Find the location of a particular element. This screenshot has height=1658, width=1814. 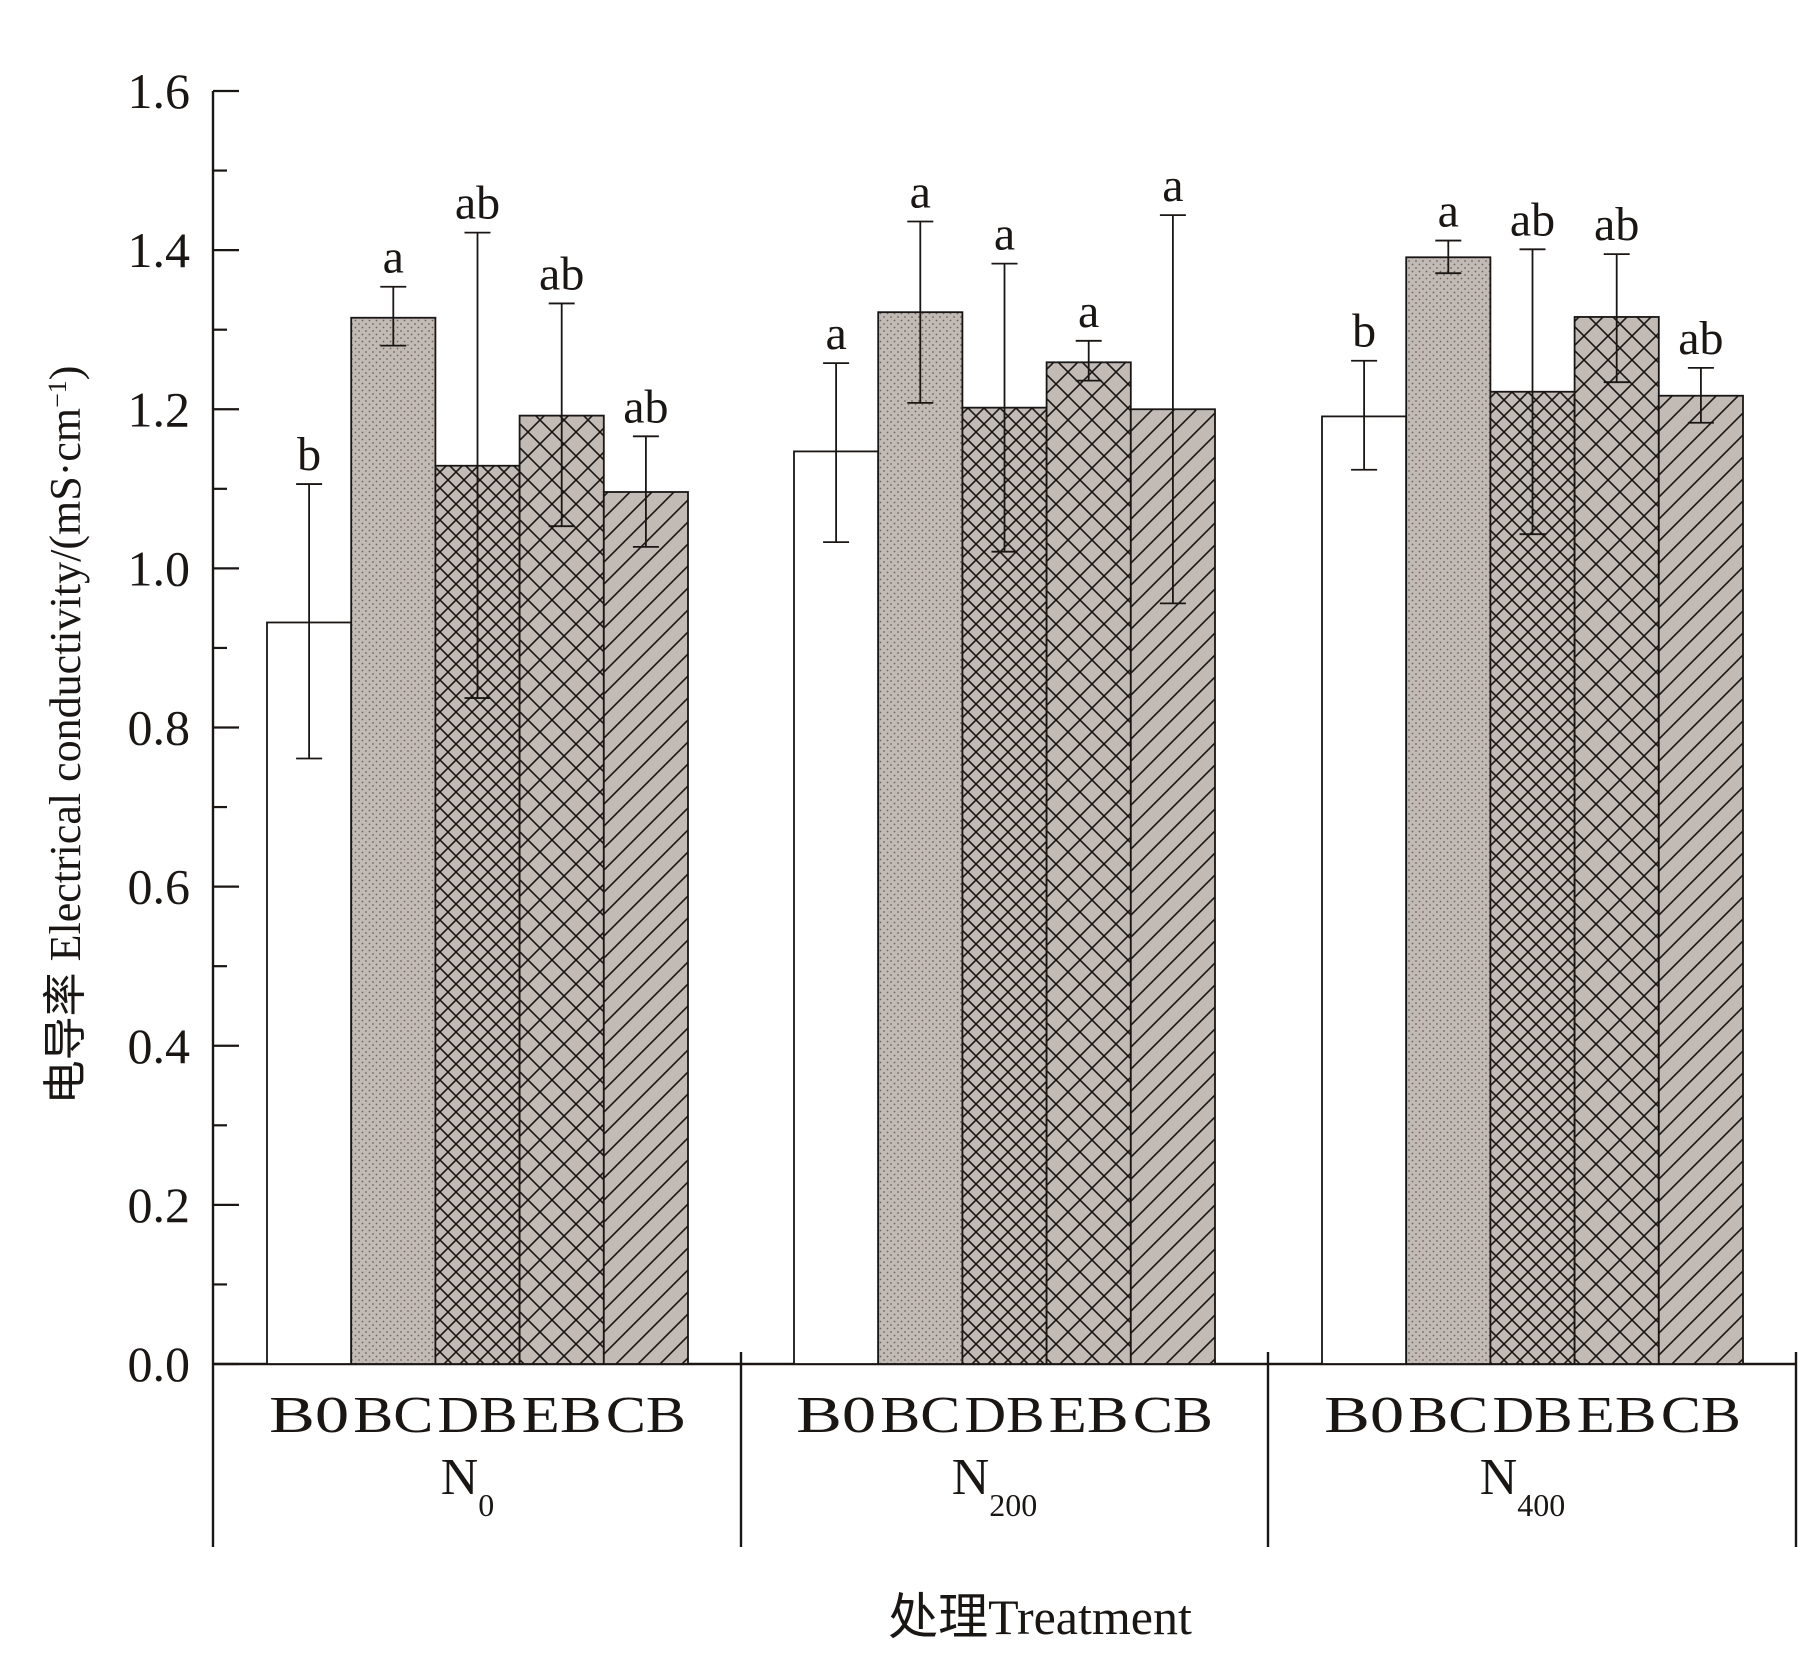

group-label: N200 is located at coordinates (995, 1486).